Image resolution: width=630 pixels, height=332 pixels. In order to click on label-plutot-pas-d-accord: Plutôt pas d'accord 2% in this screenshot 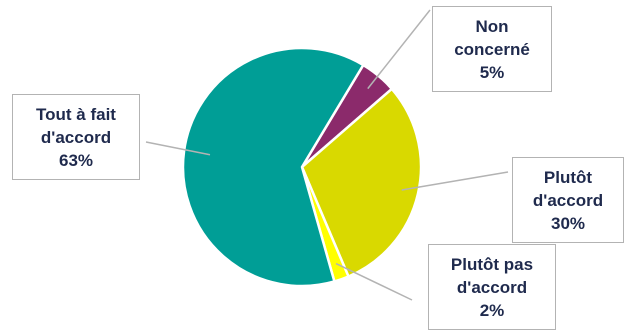, I will do `click(492, 287)`.